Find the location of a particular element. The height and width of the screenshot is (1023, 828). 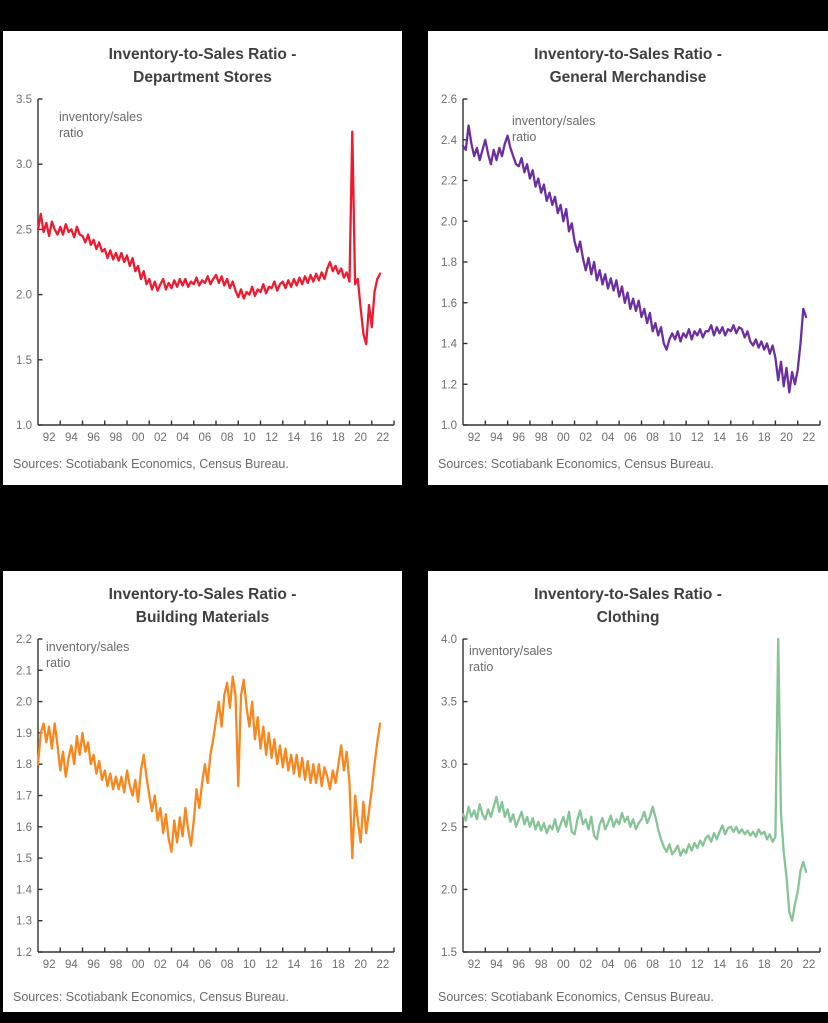

chart-title-line2: Department Stores is located at coordinates (202, 77).